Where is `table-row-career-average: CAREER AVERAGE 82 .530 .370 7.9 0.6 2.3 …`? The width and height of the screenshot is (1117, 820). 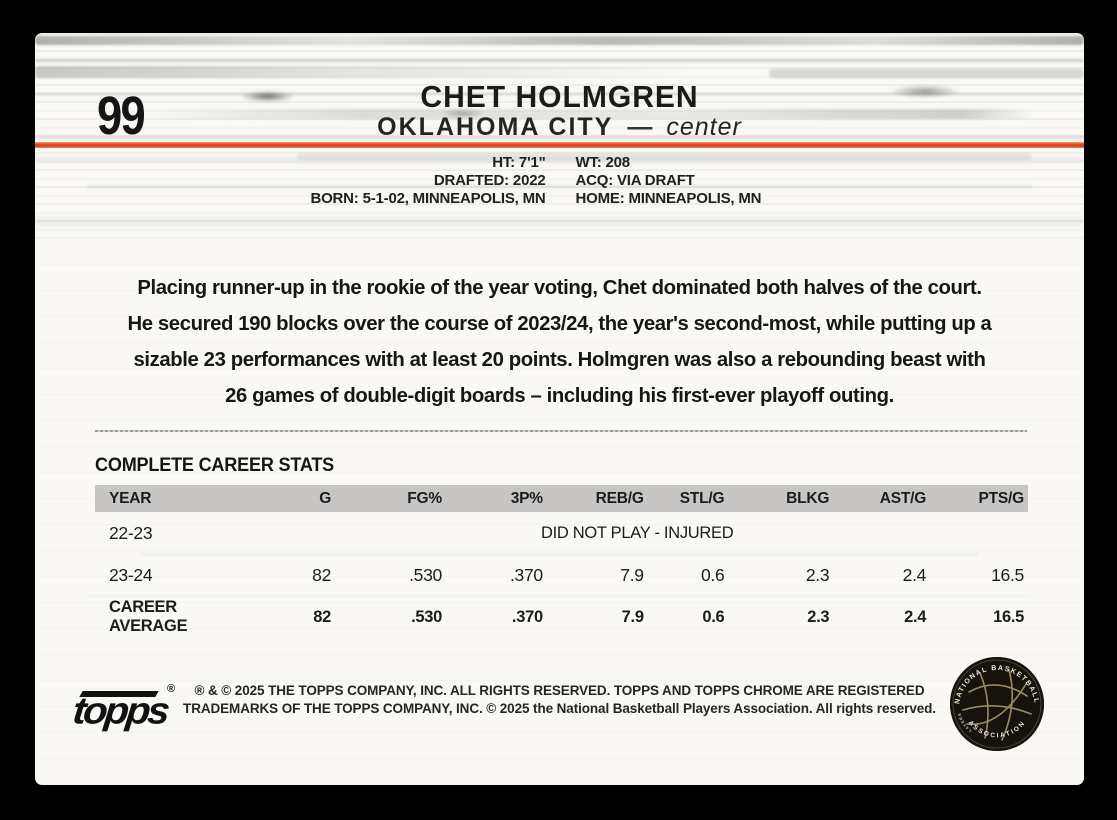 table-row-career-average: CAREER AVERAGE 82 .530 .370 7.9 0.6 2.3 … is located at coordinates (561, 617).